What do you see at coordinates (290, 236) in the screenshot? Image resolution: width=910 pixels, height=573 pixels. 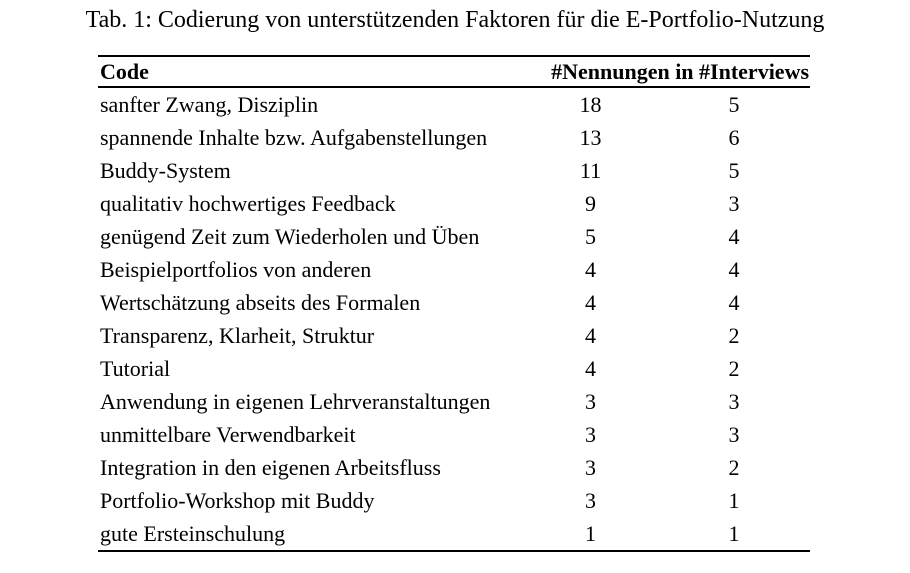 I see `cell-code: genügend Zeit zum Wiederholen und Üben` at bounding box center [290, 236].